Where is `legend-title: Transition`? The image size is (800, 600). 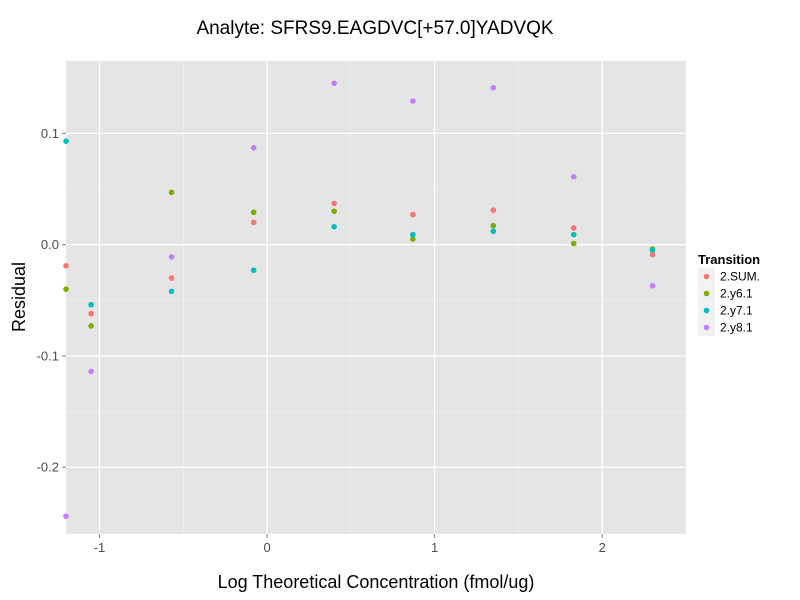
legend-title: Transition is located at coordinates (729, 259).